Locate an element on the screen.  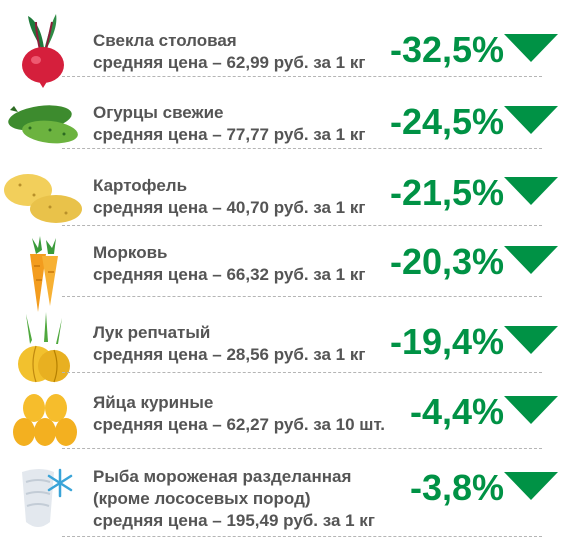
price-change: -21,5% is located at coordinates (447, 192).